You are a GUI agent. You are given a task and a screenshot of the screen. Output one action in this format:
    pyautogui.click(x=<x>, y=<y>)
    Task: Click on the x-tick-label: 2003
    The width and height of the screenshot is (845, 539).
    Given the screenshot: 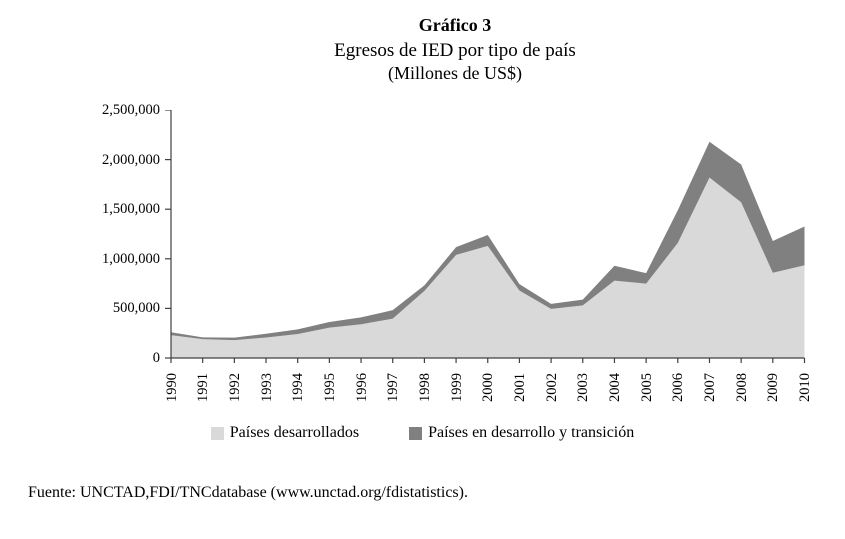 What is the action you would take?
    pyautogui.click(x=583, y=387)
    